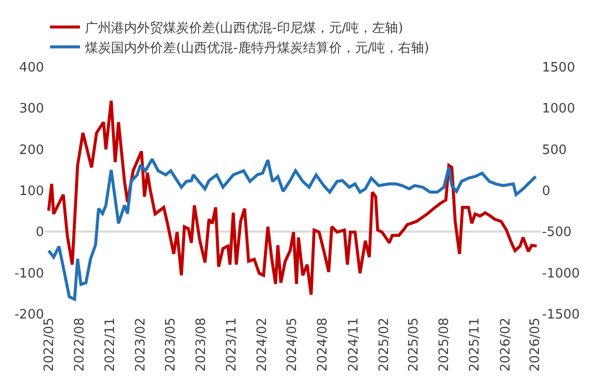 This screenshot has width=599, height=386. Describe the element at coordinates (554, 150) in the screenshot. I see `y2-tick-label: 500` at that location.